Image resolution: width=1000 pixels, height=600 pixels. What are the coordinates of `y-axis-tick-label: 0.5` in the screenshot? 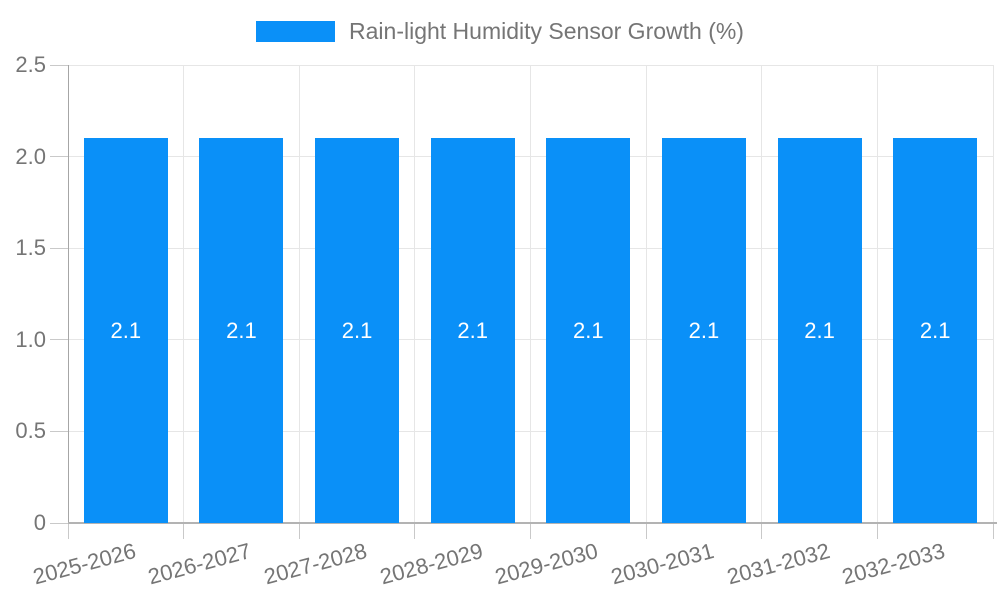 It's located at (30, 431).